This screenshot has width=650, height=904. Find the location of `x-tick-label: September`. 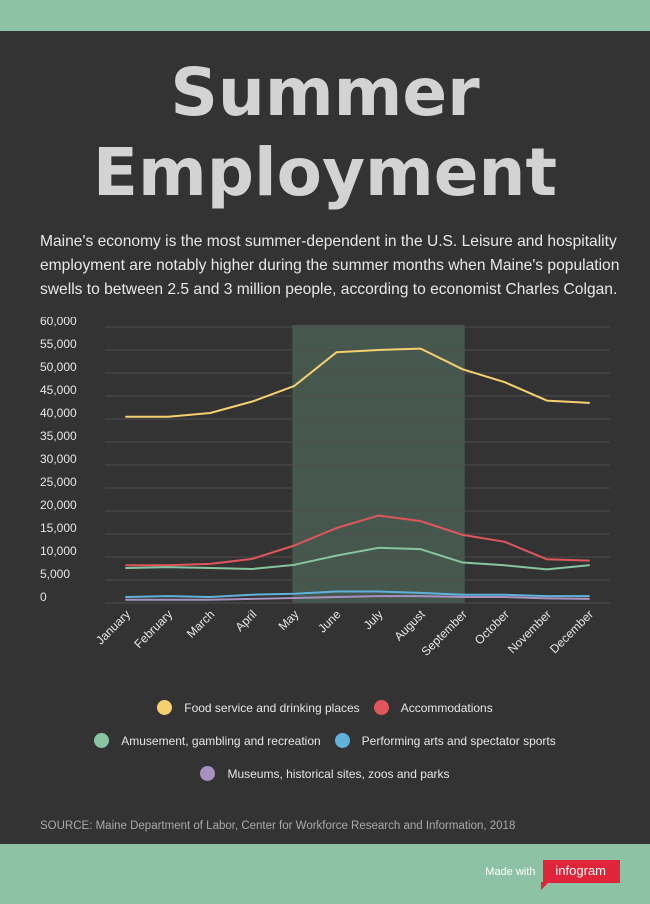

x-tick-label: September is located at coordinates (443, 632).